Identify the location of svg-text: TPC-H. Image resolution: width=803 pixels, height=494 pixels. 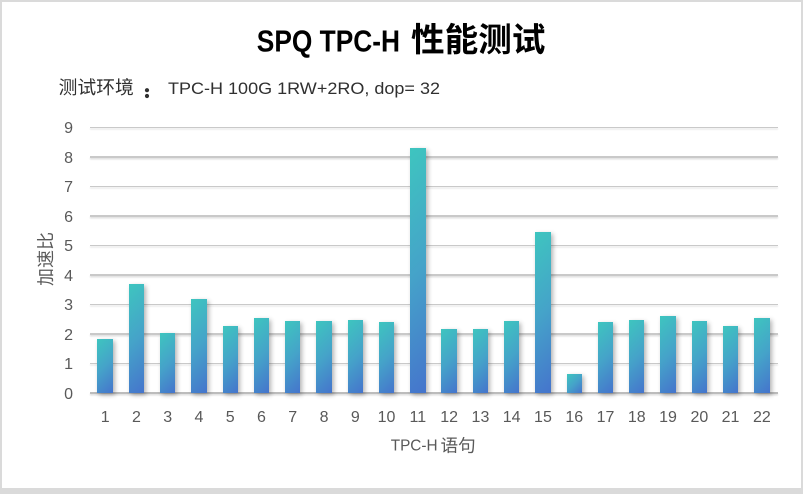
(414, 446).